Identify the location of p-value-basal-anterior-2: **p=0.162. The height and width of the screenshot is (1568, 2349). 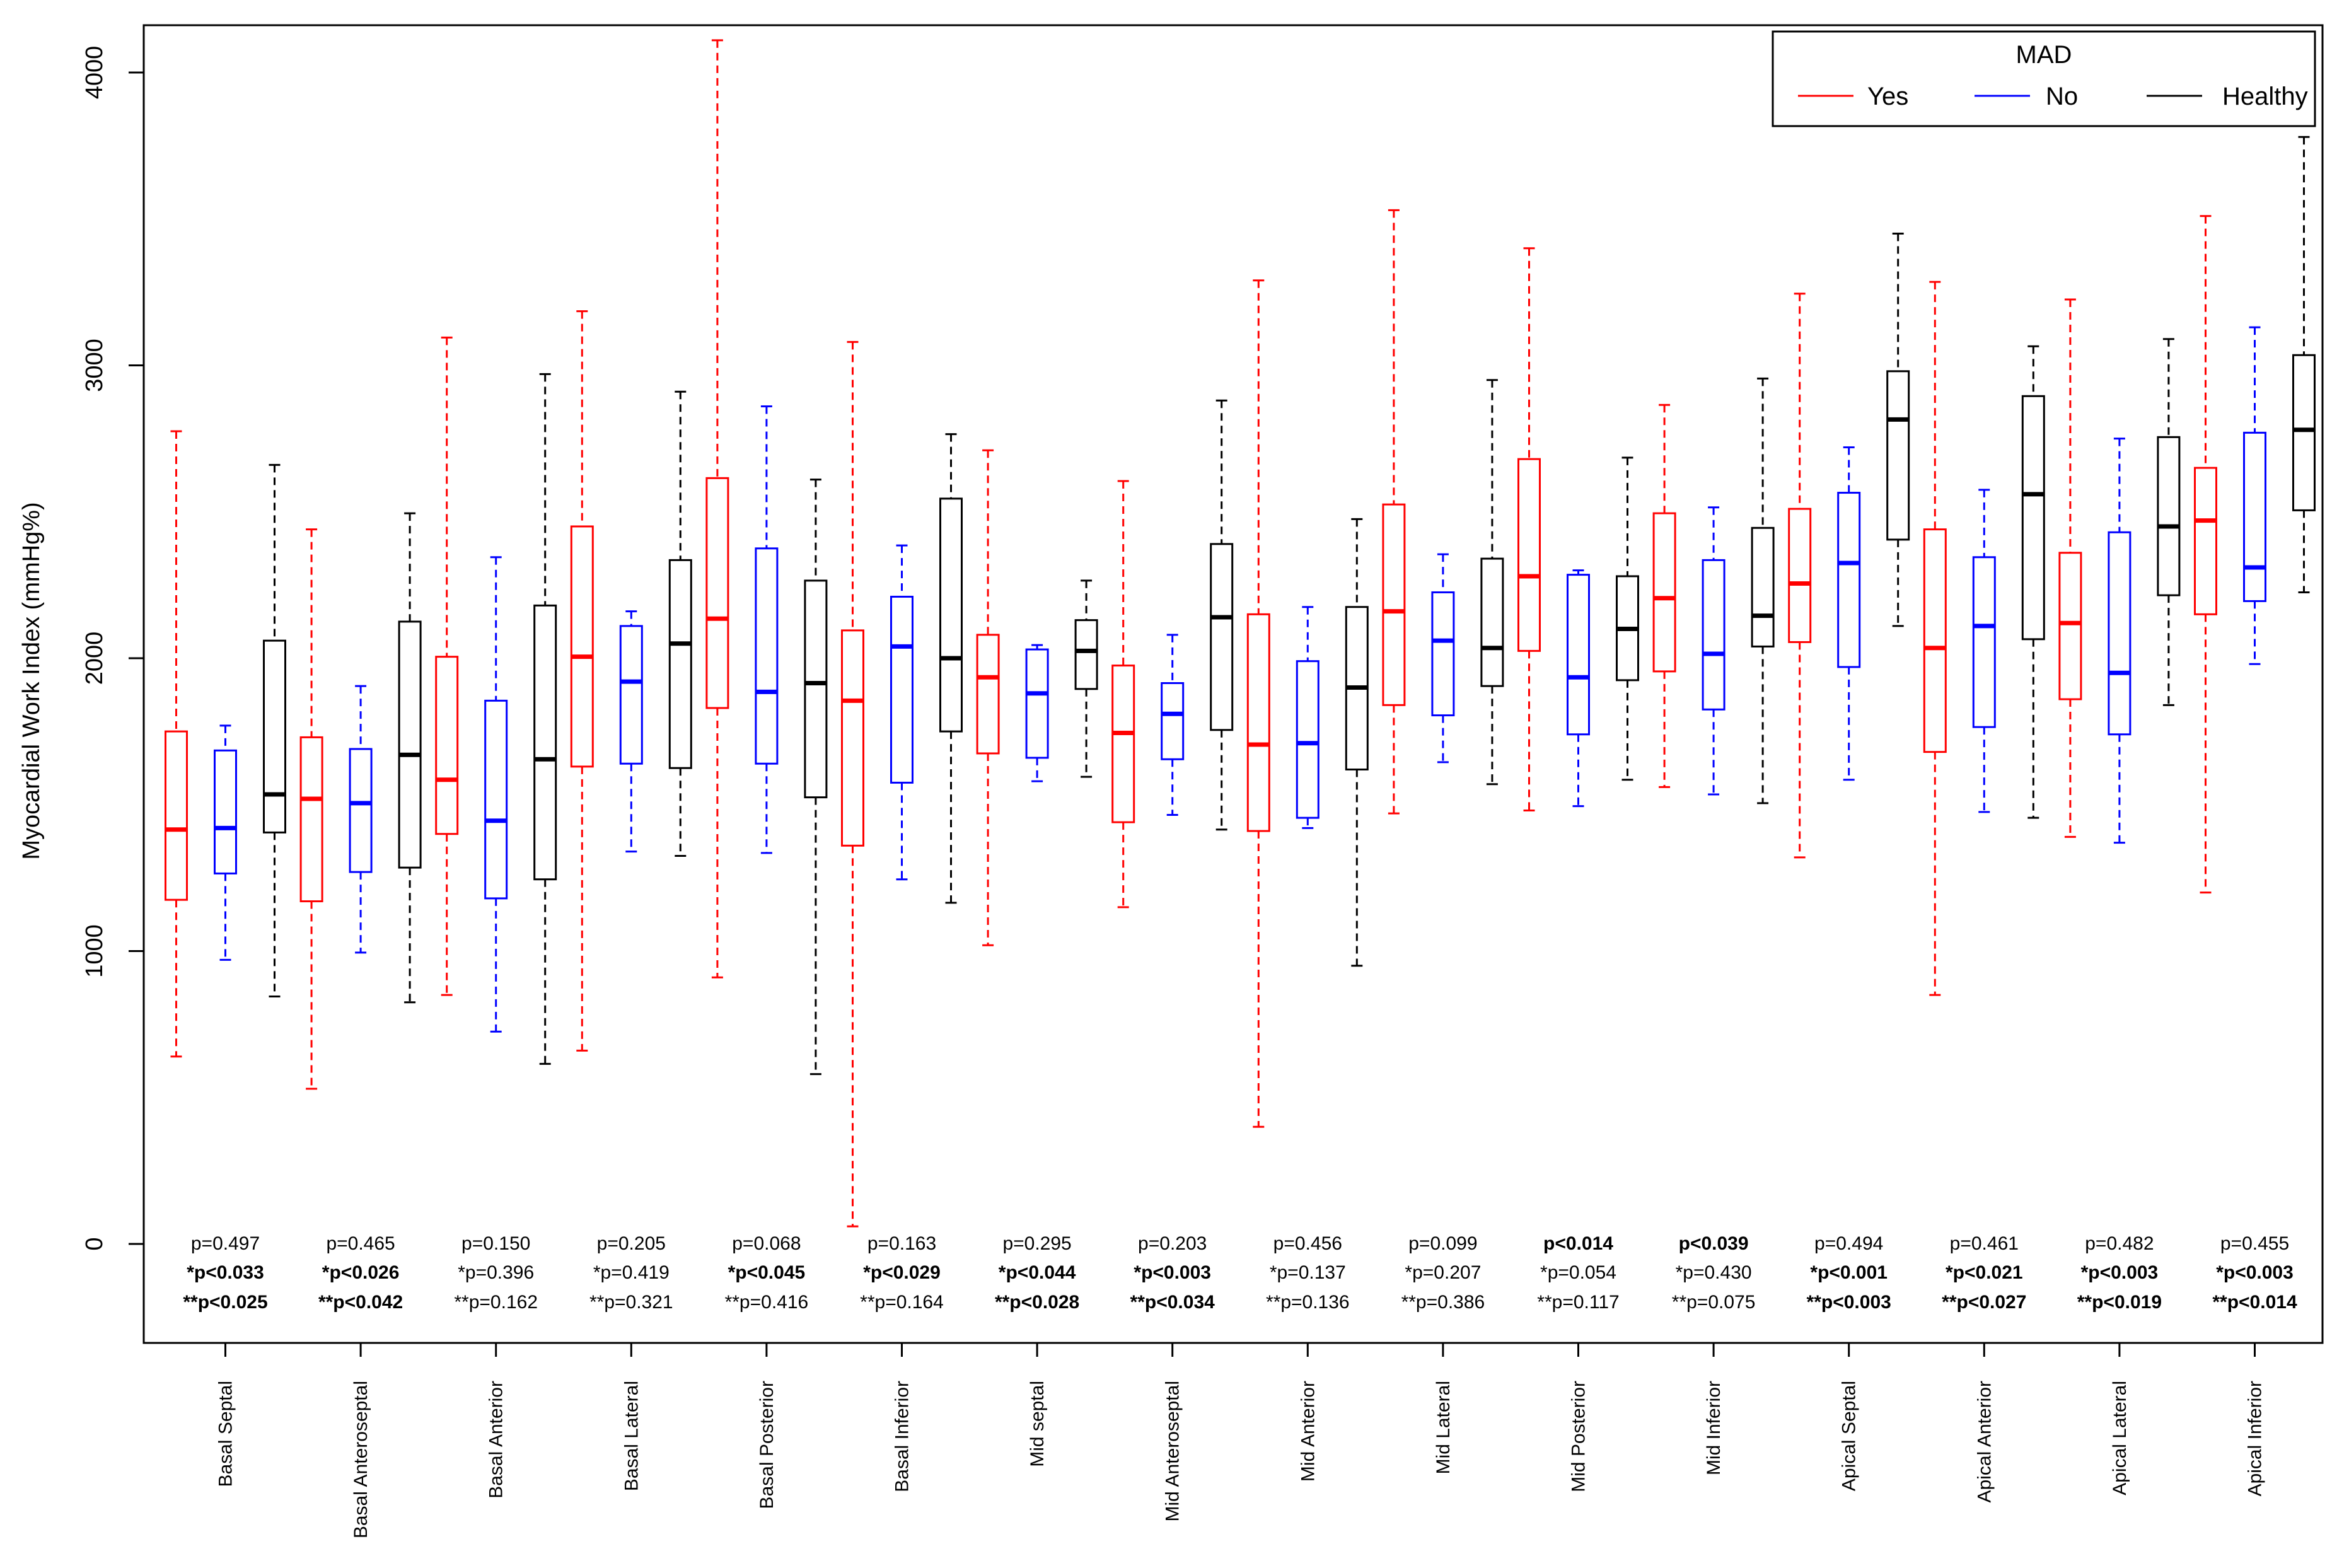
(496, 1303).